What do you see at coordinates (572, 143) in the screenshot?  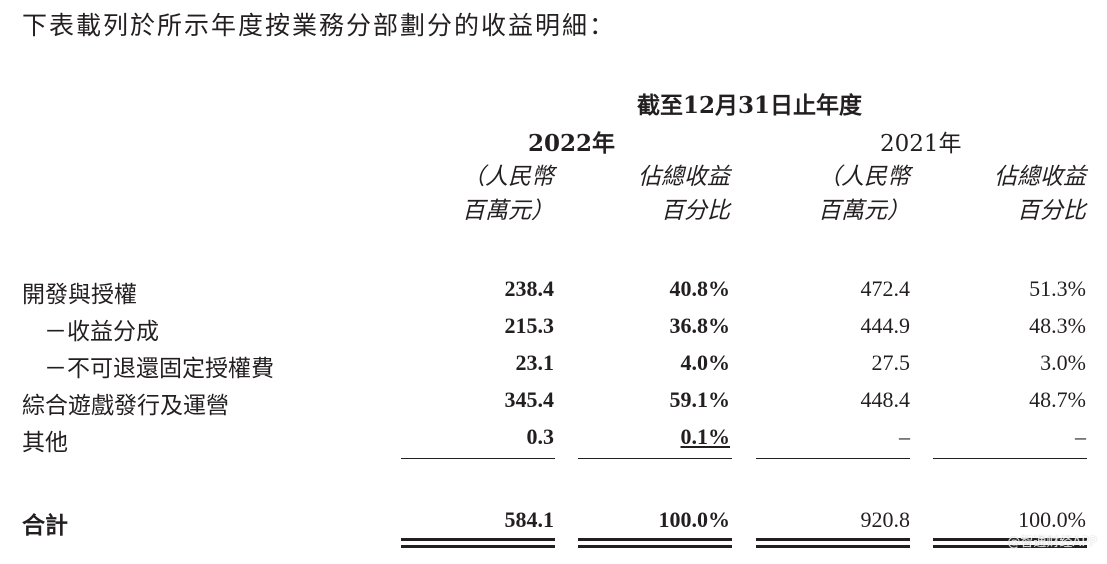 I see `year-2022-header: 2022年` at bounding box center [572, 143].